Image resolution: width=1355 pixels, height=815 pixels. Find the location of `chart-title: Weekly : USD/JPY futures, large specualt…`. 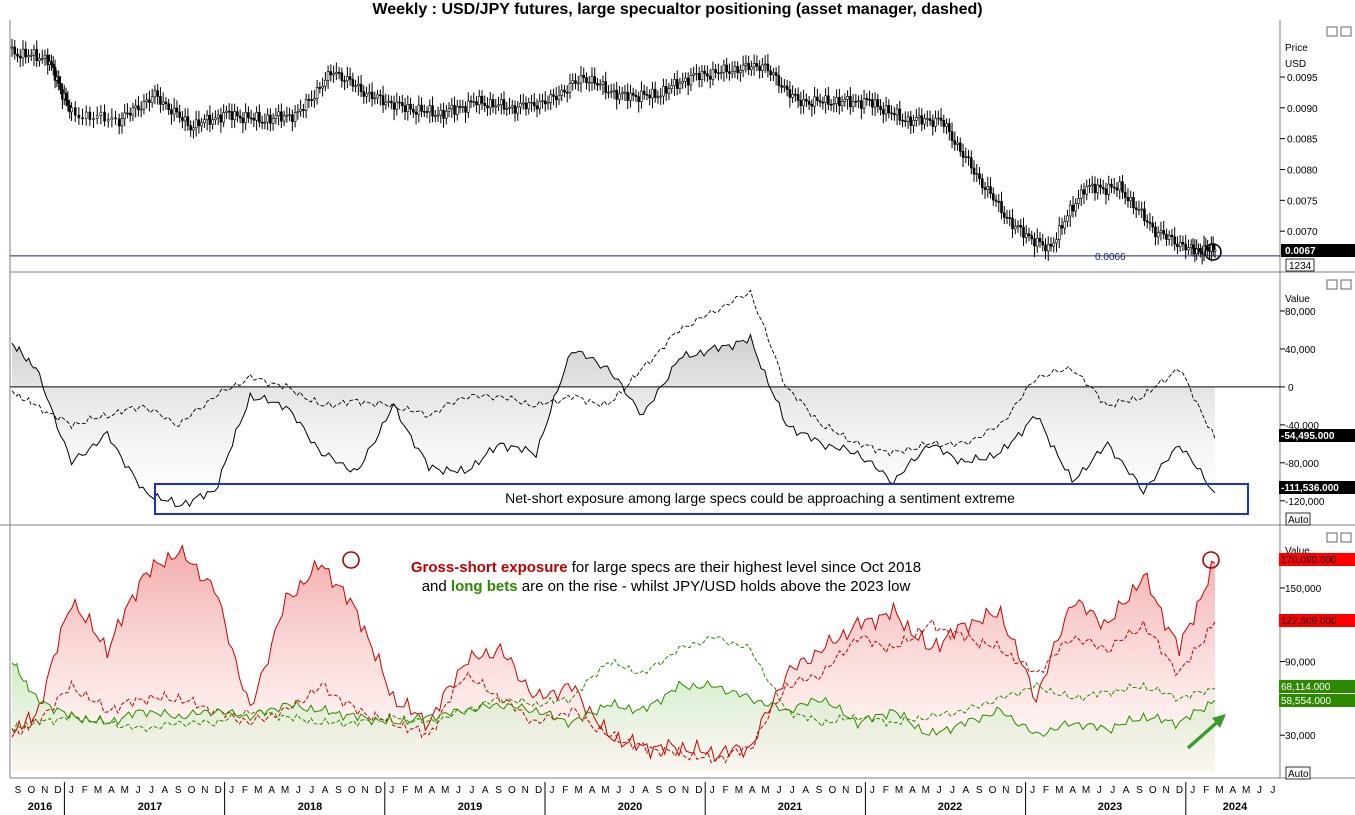

chart-title: Weekly : USD/JPY futures, large specualt… is located at coordinates (677, 9).